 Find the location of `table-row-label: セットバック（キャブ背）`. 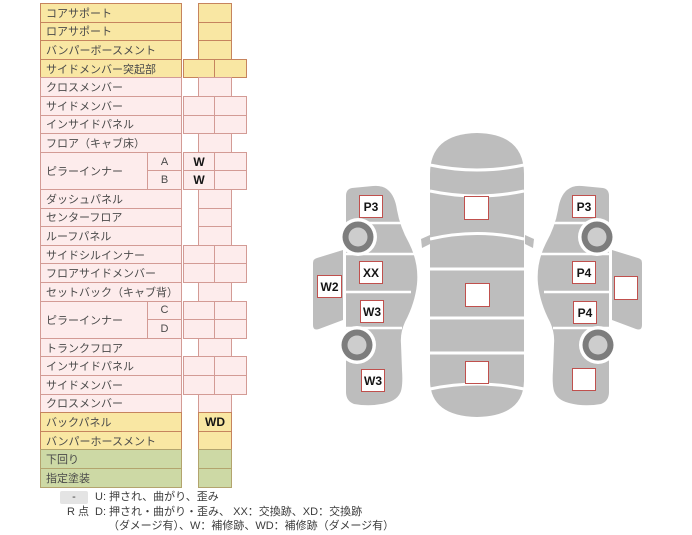

table-row-label: セットバック（キャブ背） is located at coordinates (111, 292).